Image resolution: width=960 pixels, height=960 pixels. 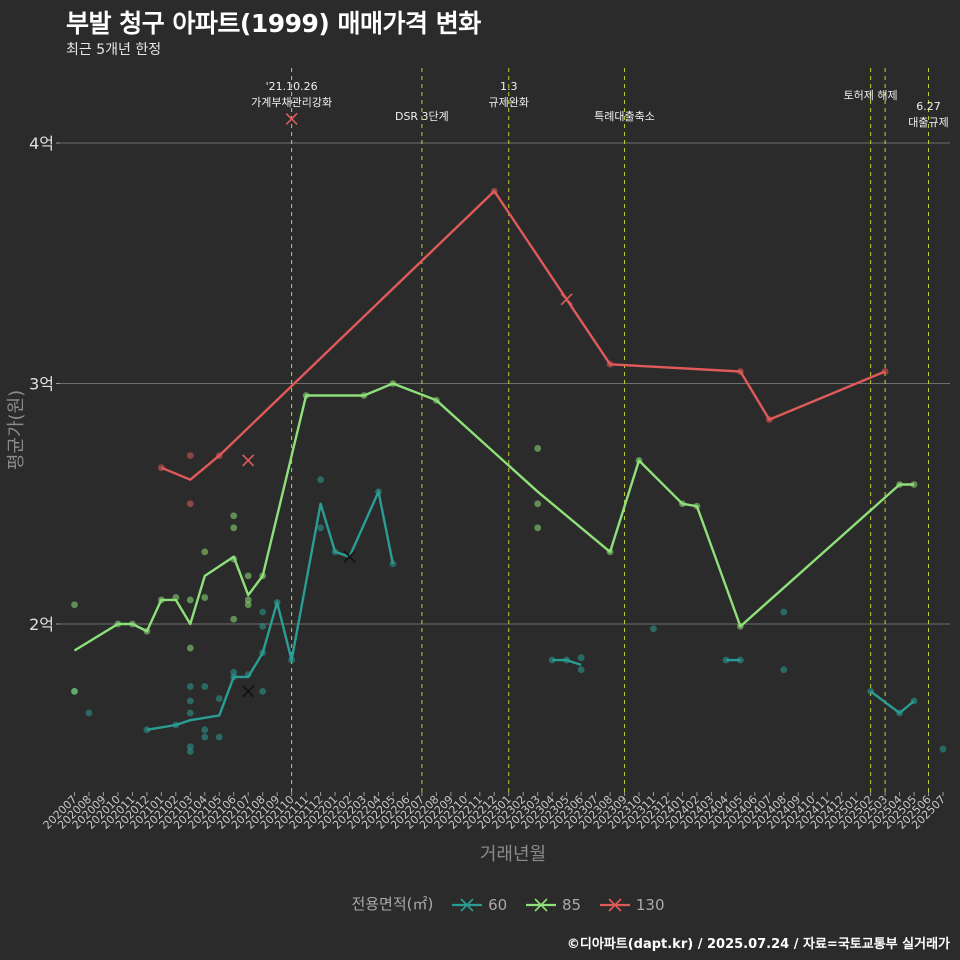 I want to click on event-label: 규제완화, so click(x=509, y=102).